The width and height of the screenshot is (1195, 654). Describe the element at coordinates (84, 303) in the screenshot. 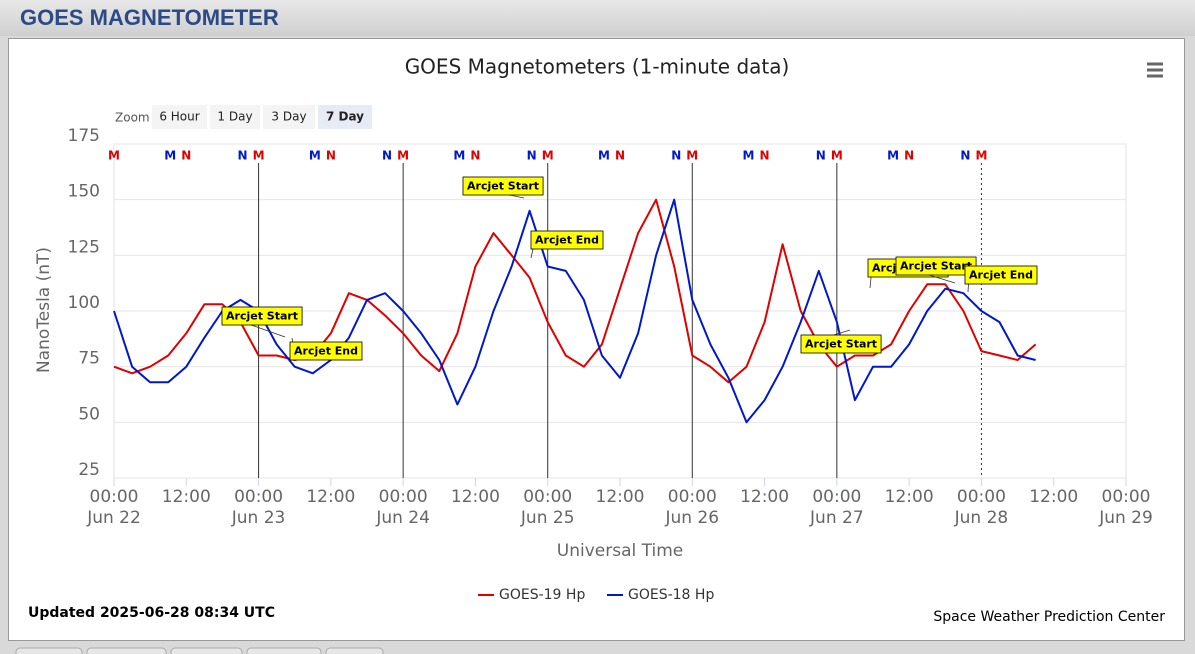

I see `y-tick-label: 100` at that location.